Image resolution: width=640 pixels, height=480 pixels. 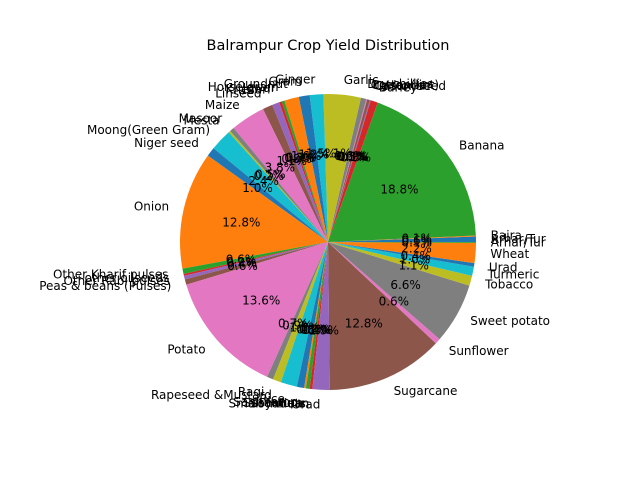 I want to click on pct-label-wheat-41: 2.2%, so click(x=416, y=249).